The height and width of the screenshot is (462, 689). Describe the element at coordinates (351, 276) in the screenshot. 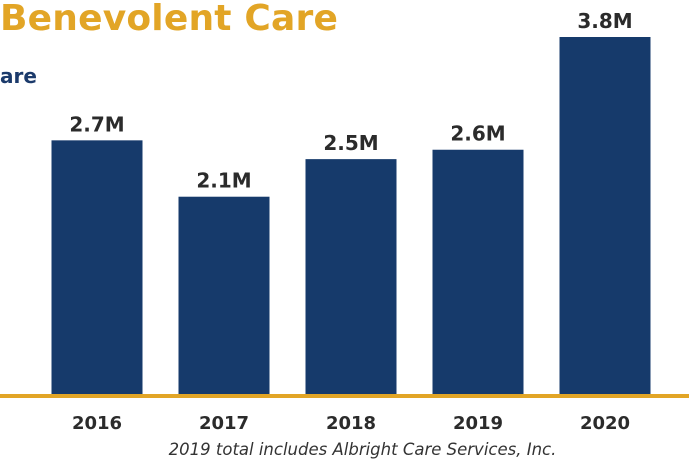

I see `bar-2018` at that location.